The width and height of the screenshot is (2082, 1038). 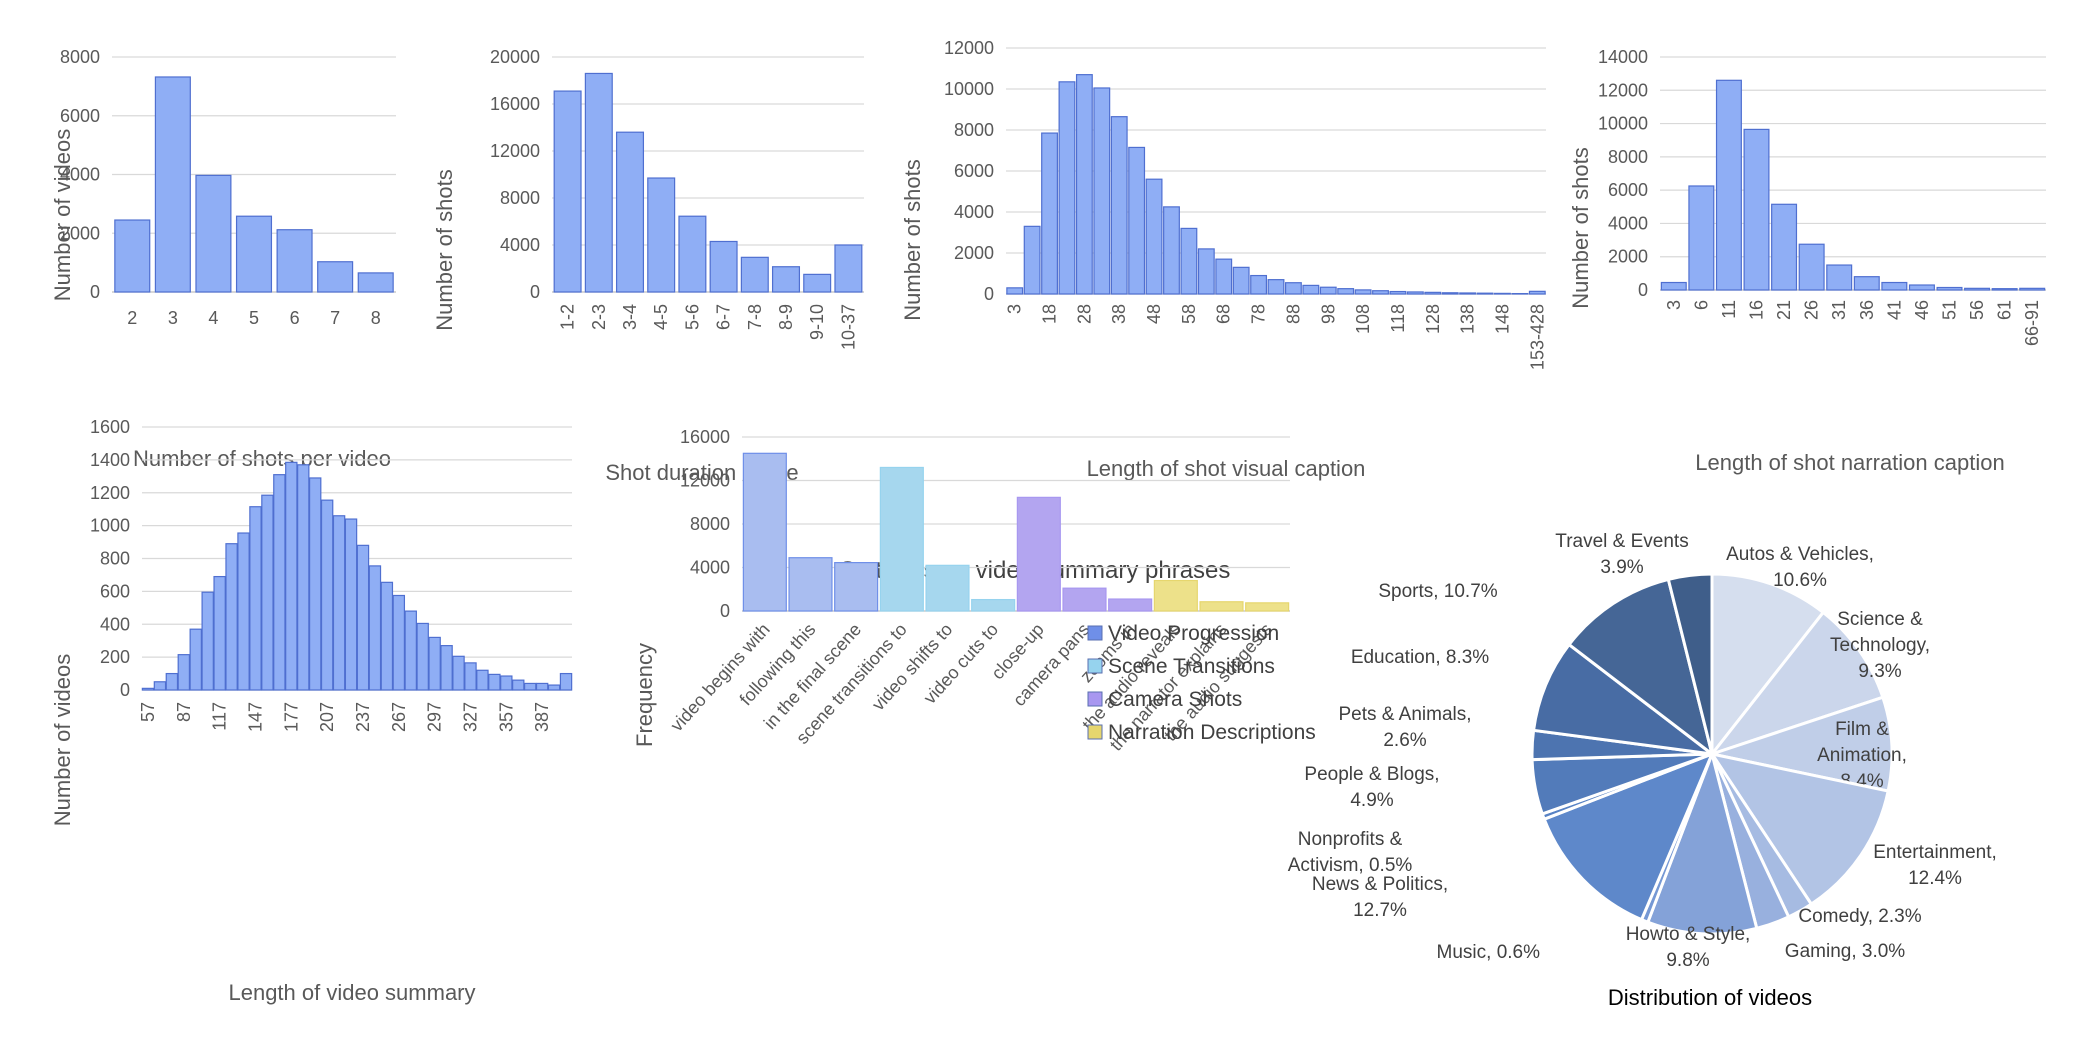 I want to click on x-tick-label: 5, so click(x=254, y=318).